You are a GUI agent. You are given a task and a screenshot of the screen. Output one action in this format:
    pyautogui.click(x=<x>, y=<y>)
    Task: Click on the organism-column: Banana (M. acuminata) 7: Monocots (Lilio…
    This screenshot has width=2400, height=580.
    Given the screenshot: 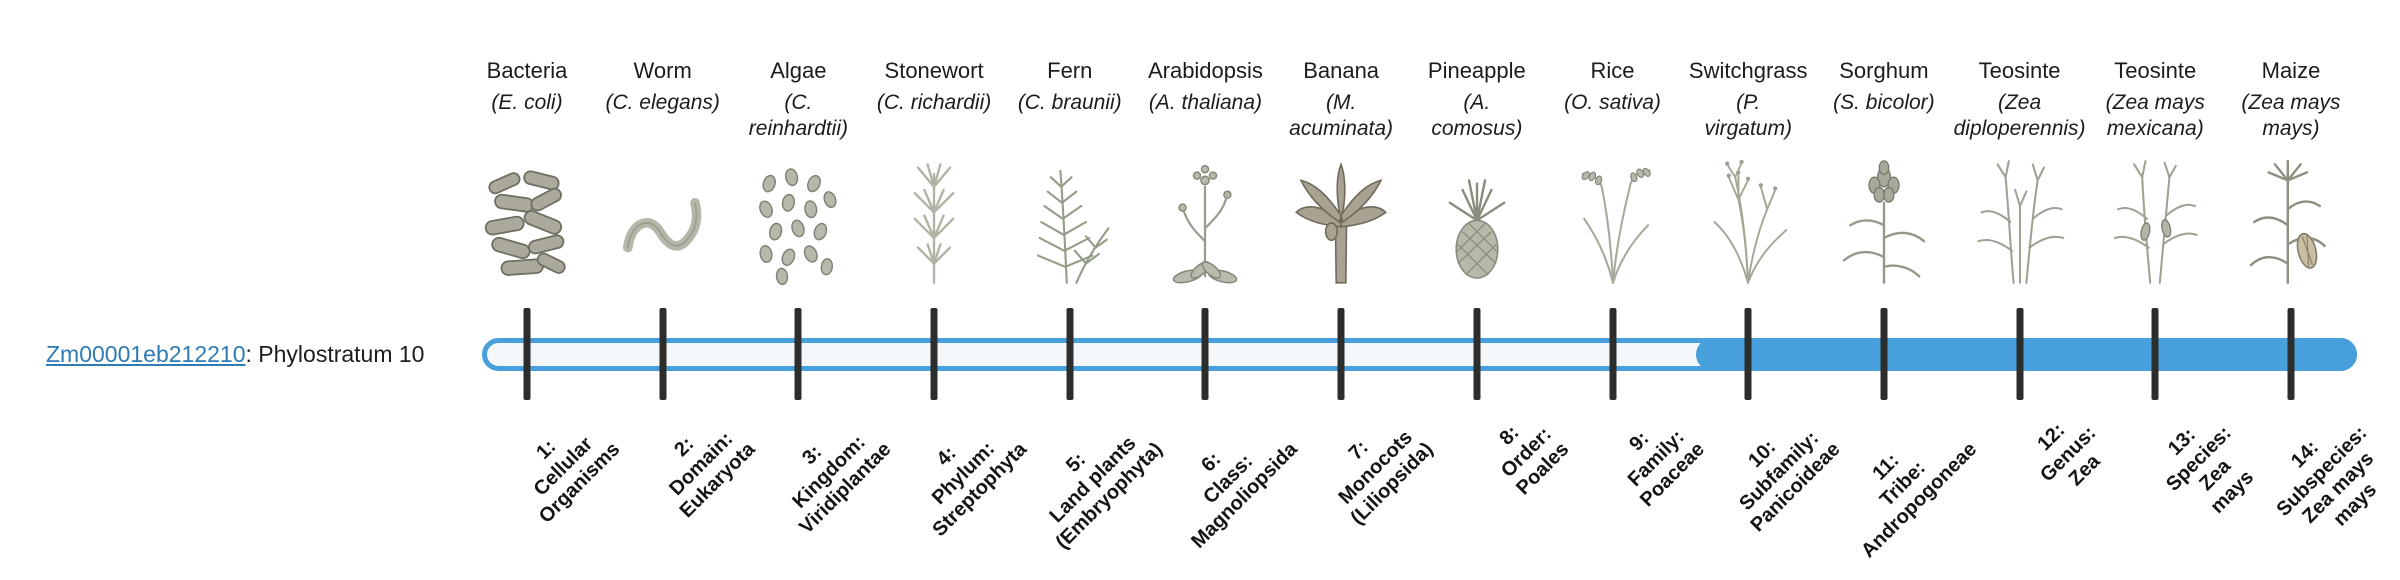 What is the action you would take?
    pyautogui.click(x=1355, y=310)
    